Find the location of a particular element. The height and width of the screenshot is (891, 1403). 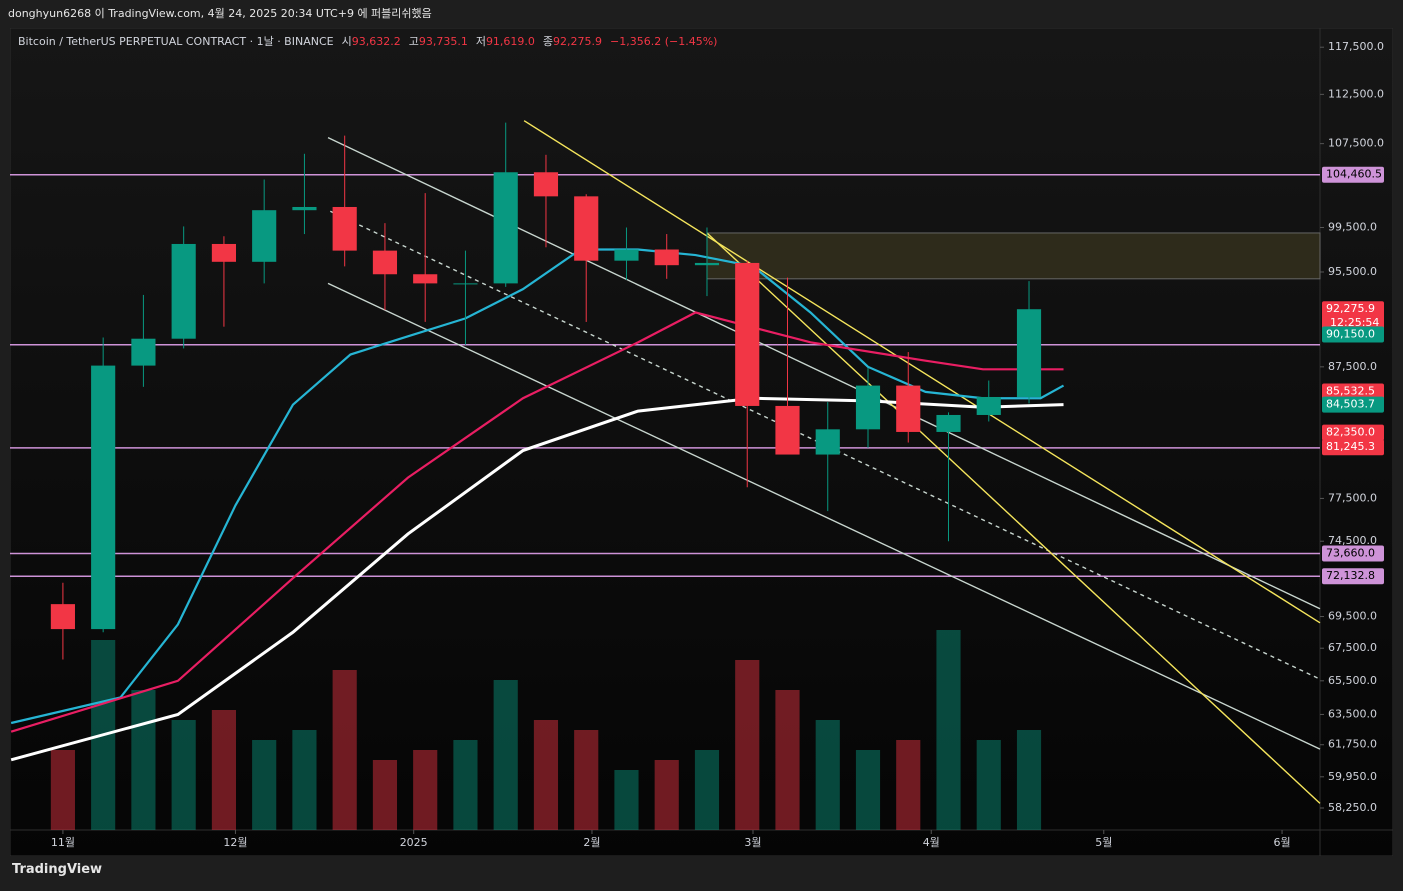

x-tick-label: 4월 is located at coordinates (931, 842).